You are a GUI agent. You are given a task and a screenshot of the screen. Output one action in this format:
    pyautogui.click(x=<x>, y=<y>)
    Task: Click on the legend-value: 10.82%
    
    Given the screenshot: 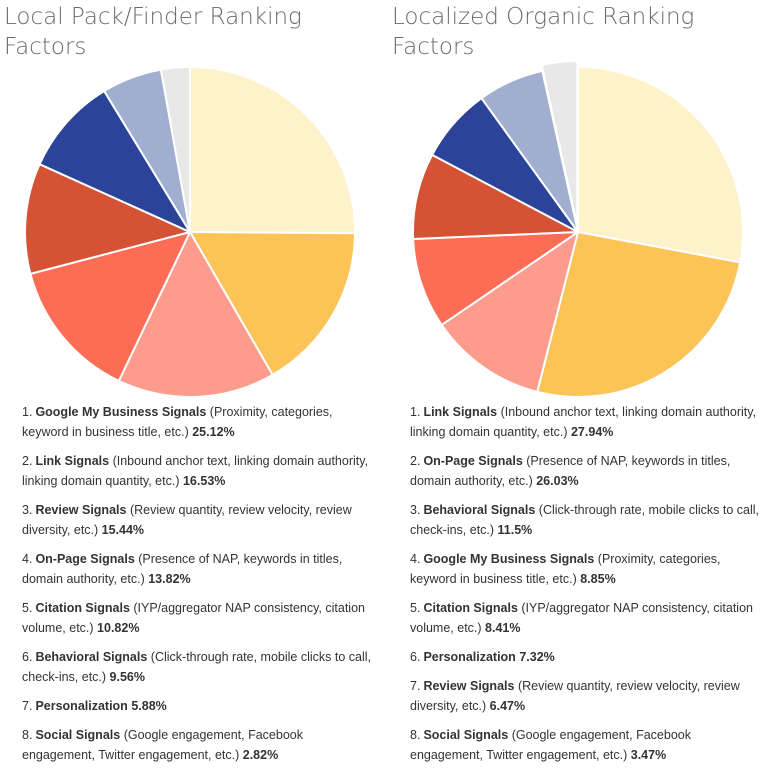 What is the action you would take?
    pyautogui.click(x=118, y=628)
    